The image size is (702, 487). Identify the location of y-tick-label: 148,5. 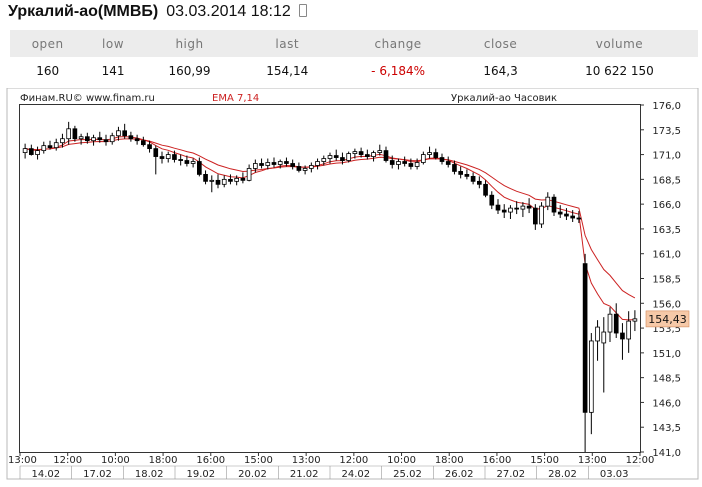
(666, 379).